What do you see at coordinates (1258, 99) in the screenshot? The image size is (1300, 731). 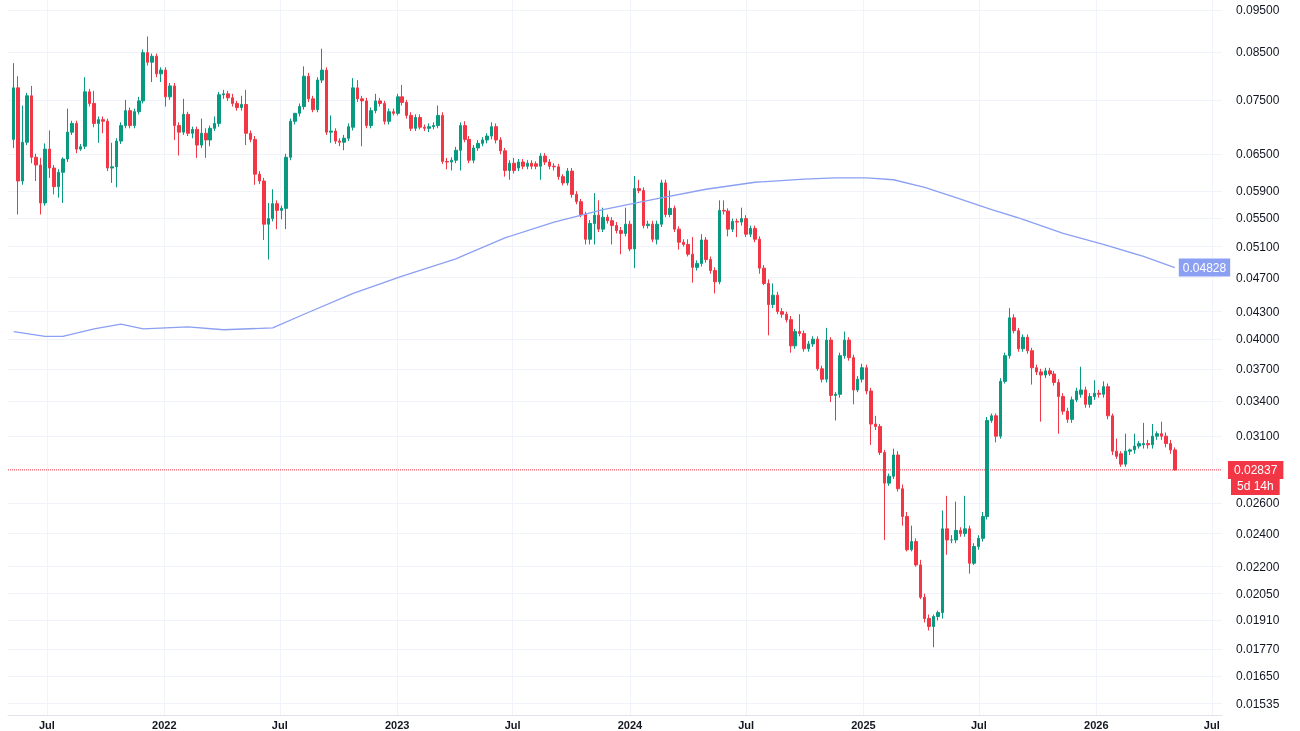 I see `y-tick-label: 0.07500` at bounding box center [1258, 99].